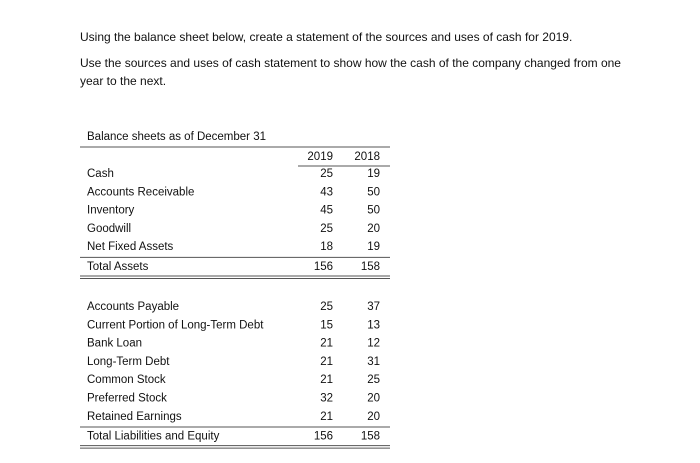 This screenshot has width=700, height=463. I want to click on row-value: 13, so click(373, 325).